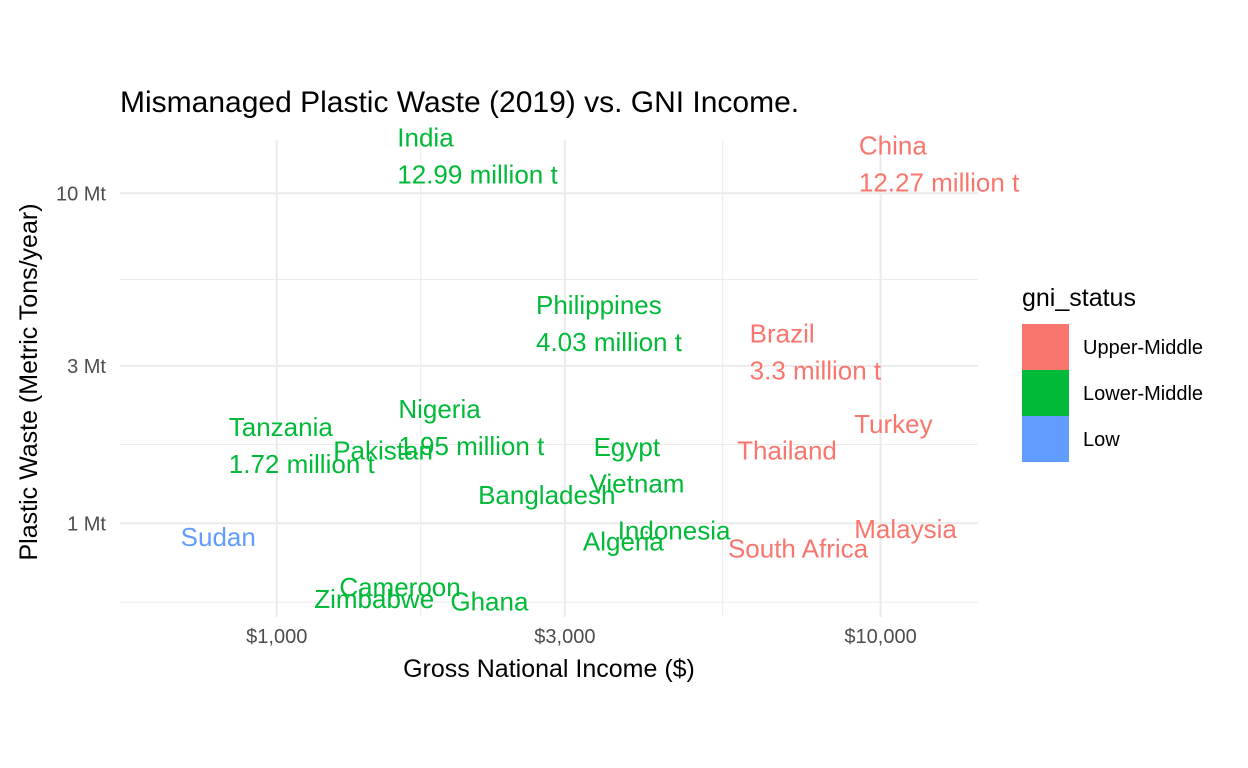 Image resolution: width=1248 pixels, height=768 pixels. Describe the element at coordinates (549, 669) in the screenshot. I see `x-axis-title: Gross National Income ($)` at that location.